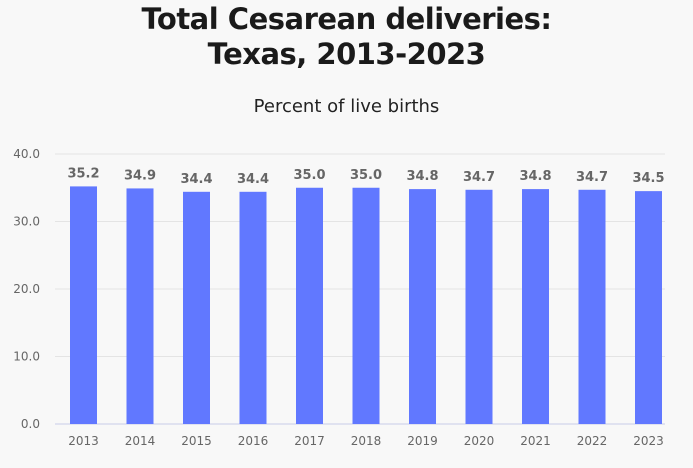 The width and height of the screenshot is (693, 468). I want to click on y-tick-label: 10.0, so click(26, 357).